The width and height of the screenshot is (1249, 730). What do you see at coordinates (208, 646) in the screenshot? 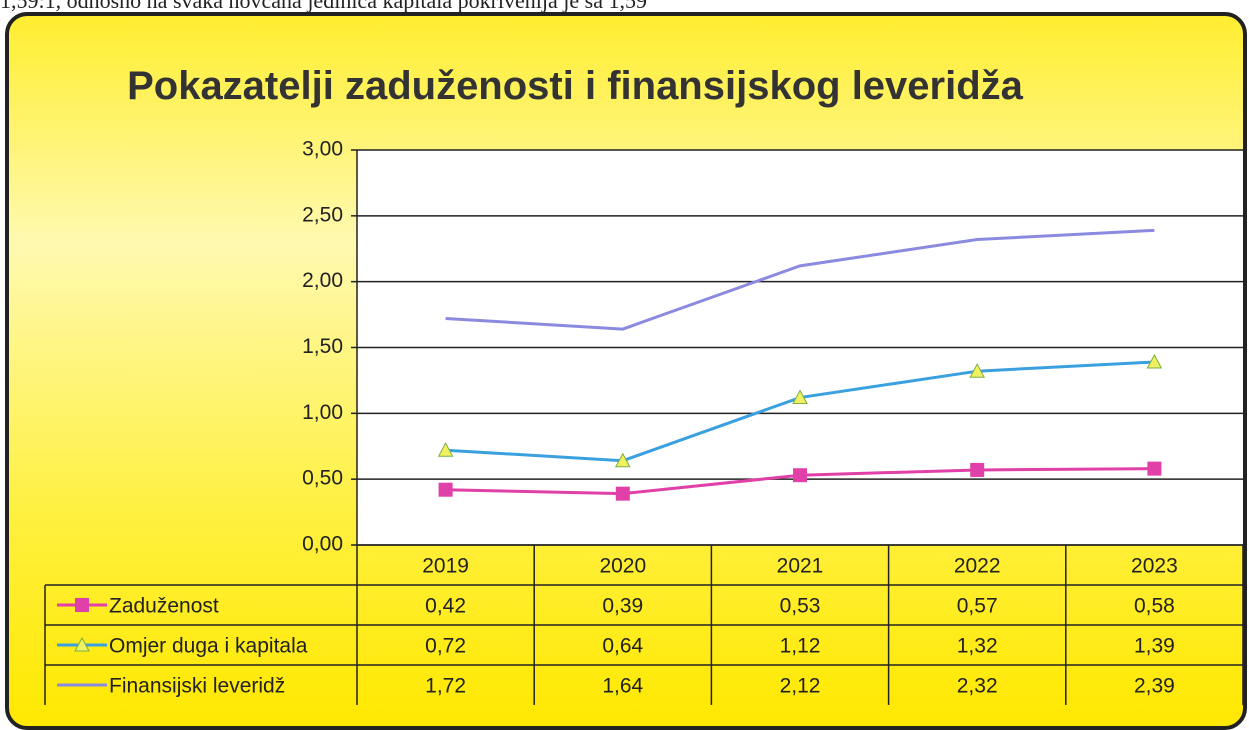
I see `legend-label: Omjer duga i kapitala` at bounding box center [208, 646].